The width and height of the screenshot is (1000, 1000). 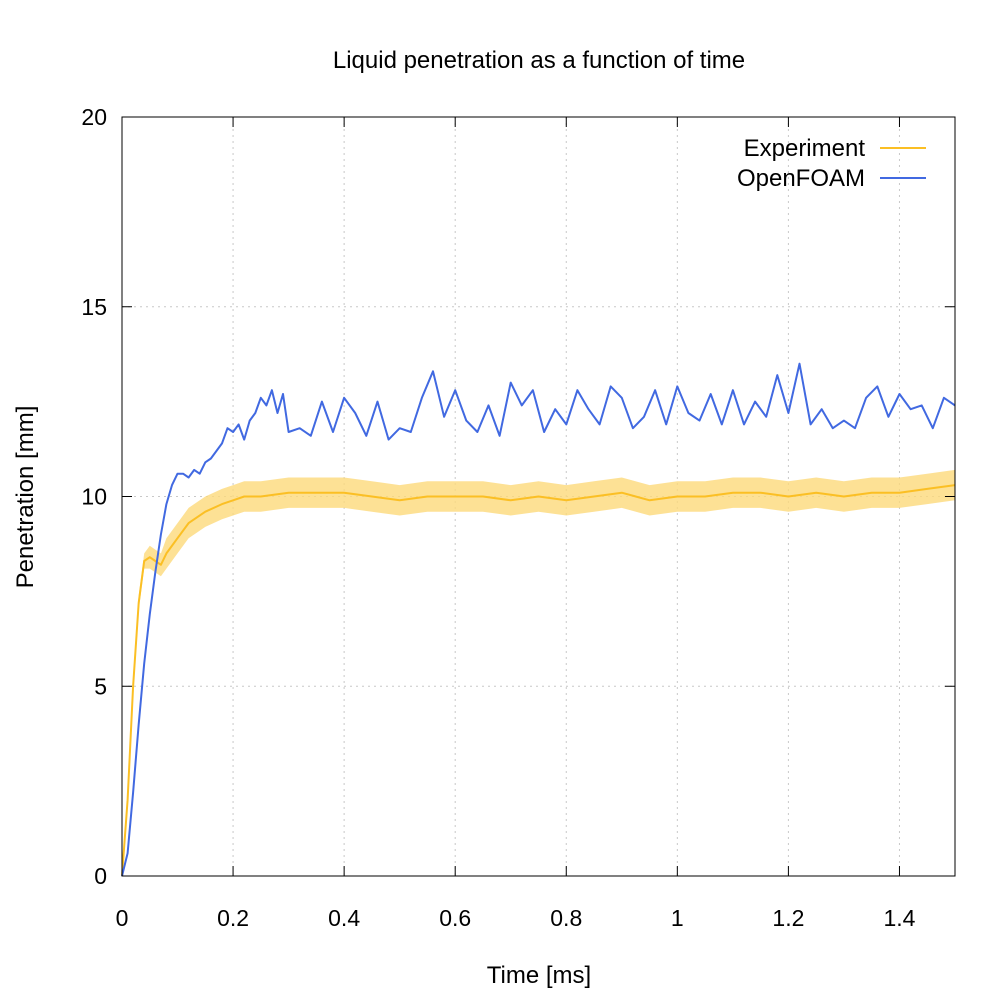 What do you see at coordinates (831, 163) in the screenshot?
I see `legend: Experiment OpenFOAM` at bounding box center [831, 163].